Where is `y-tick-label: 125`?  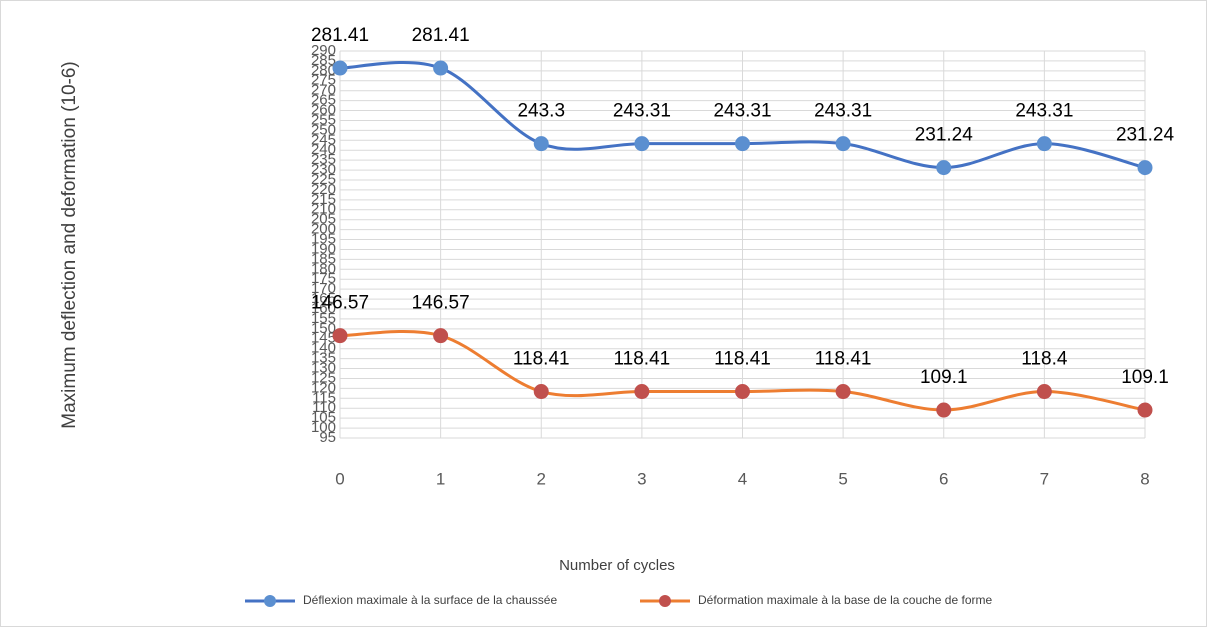
y-tick-label: 125 is located at coordinates (323, 377).